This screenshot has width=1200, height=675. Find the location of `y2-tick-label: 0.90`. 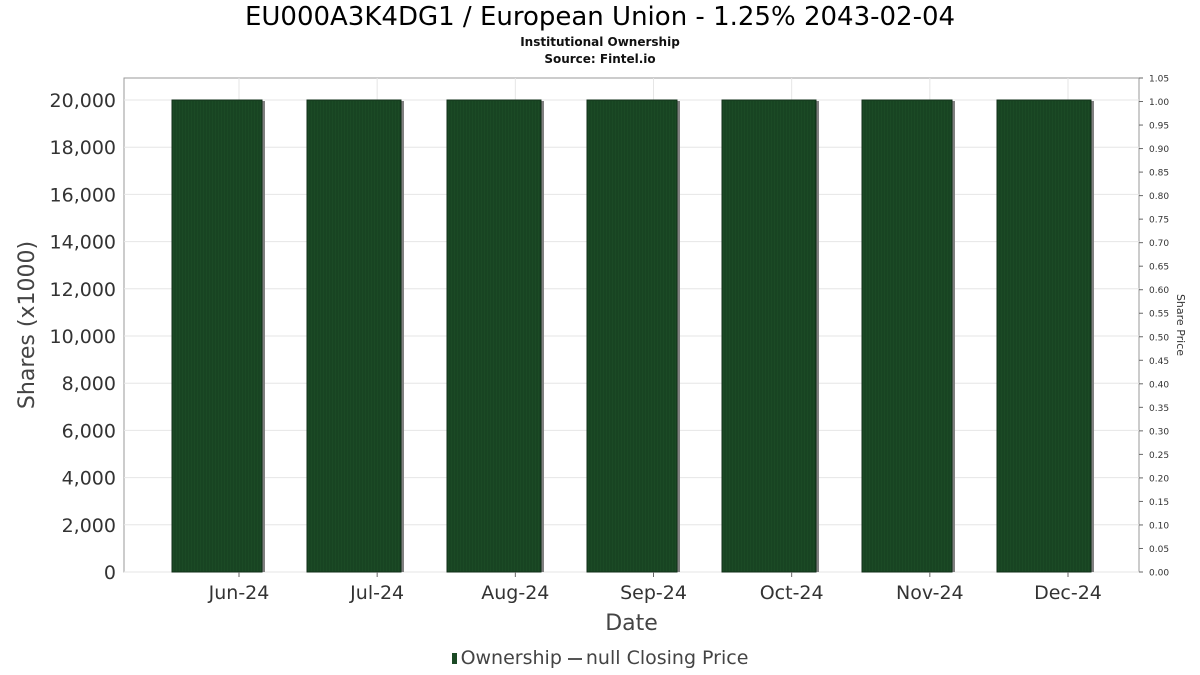

y2-tick-label: 0.90 is located at coordinates (1159, 150).